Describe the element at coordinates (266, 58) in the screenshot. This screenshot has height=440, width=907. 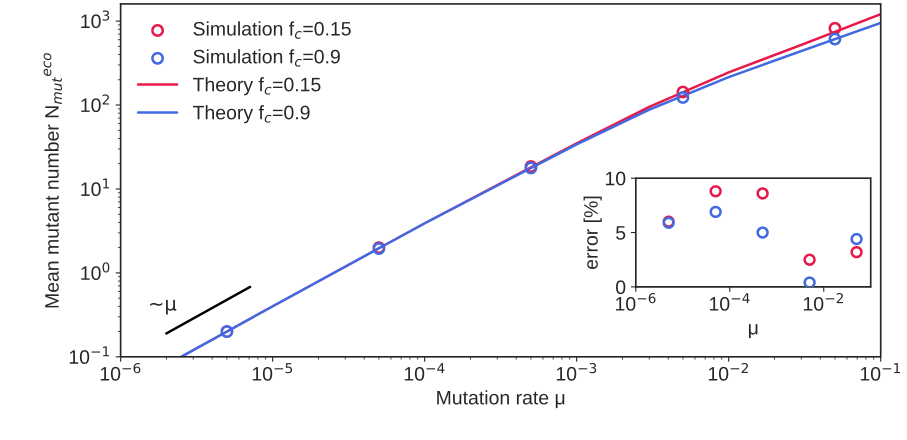
I see `legend-label: Simulation f$_{c}$=0.9` at that location.